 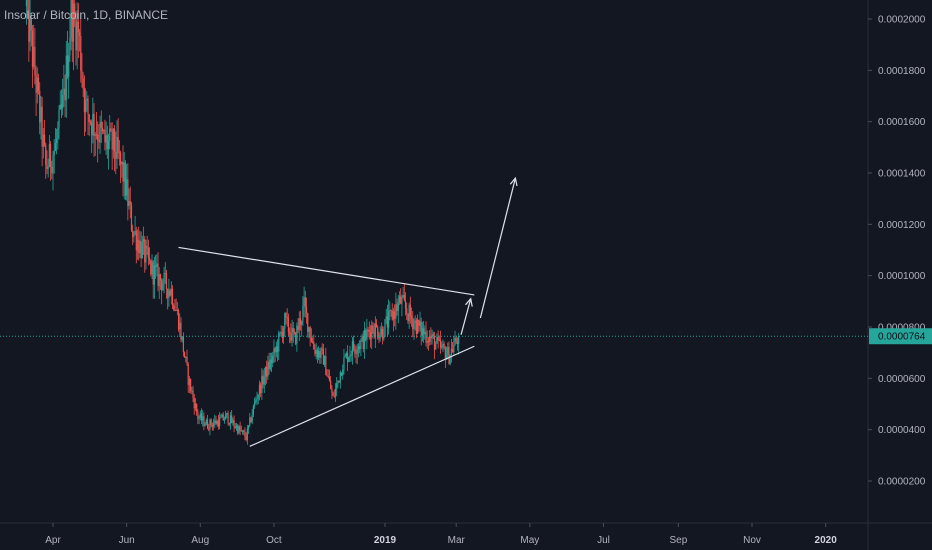 I want to click on price-tick-label: 0.0001800, so click(x=902, y=71).